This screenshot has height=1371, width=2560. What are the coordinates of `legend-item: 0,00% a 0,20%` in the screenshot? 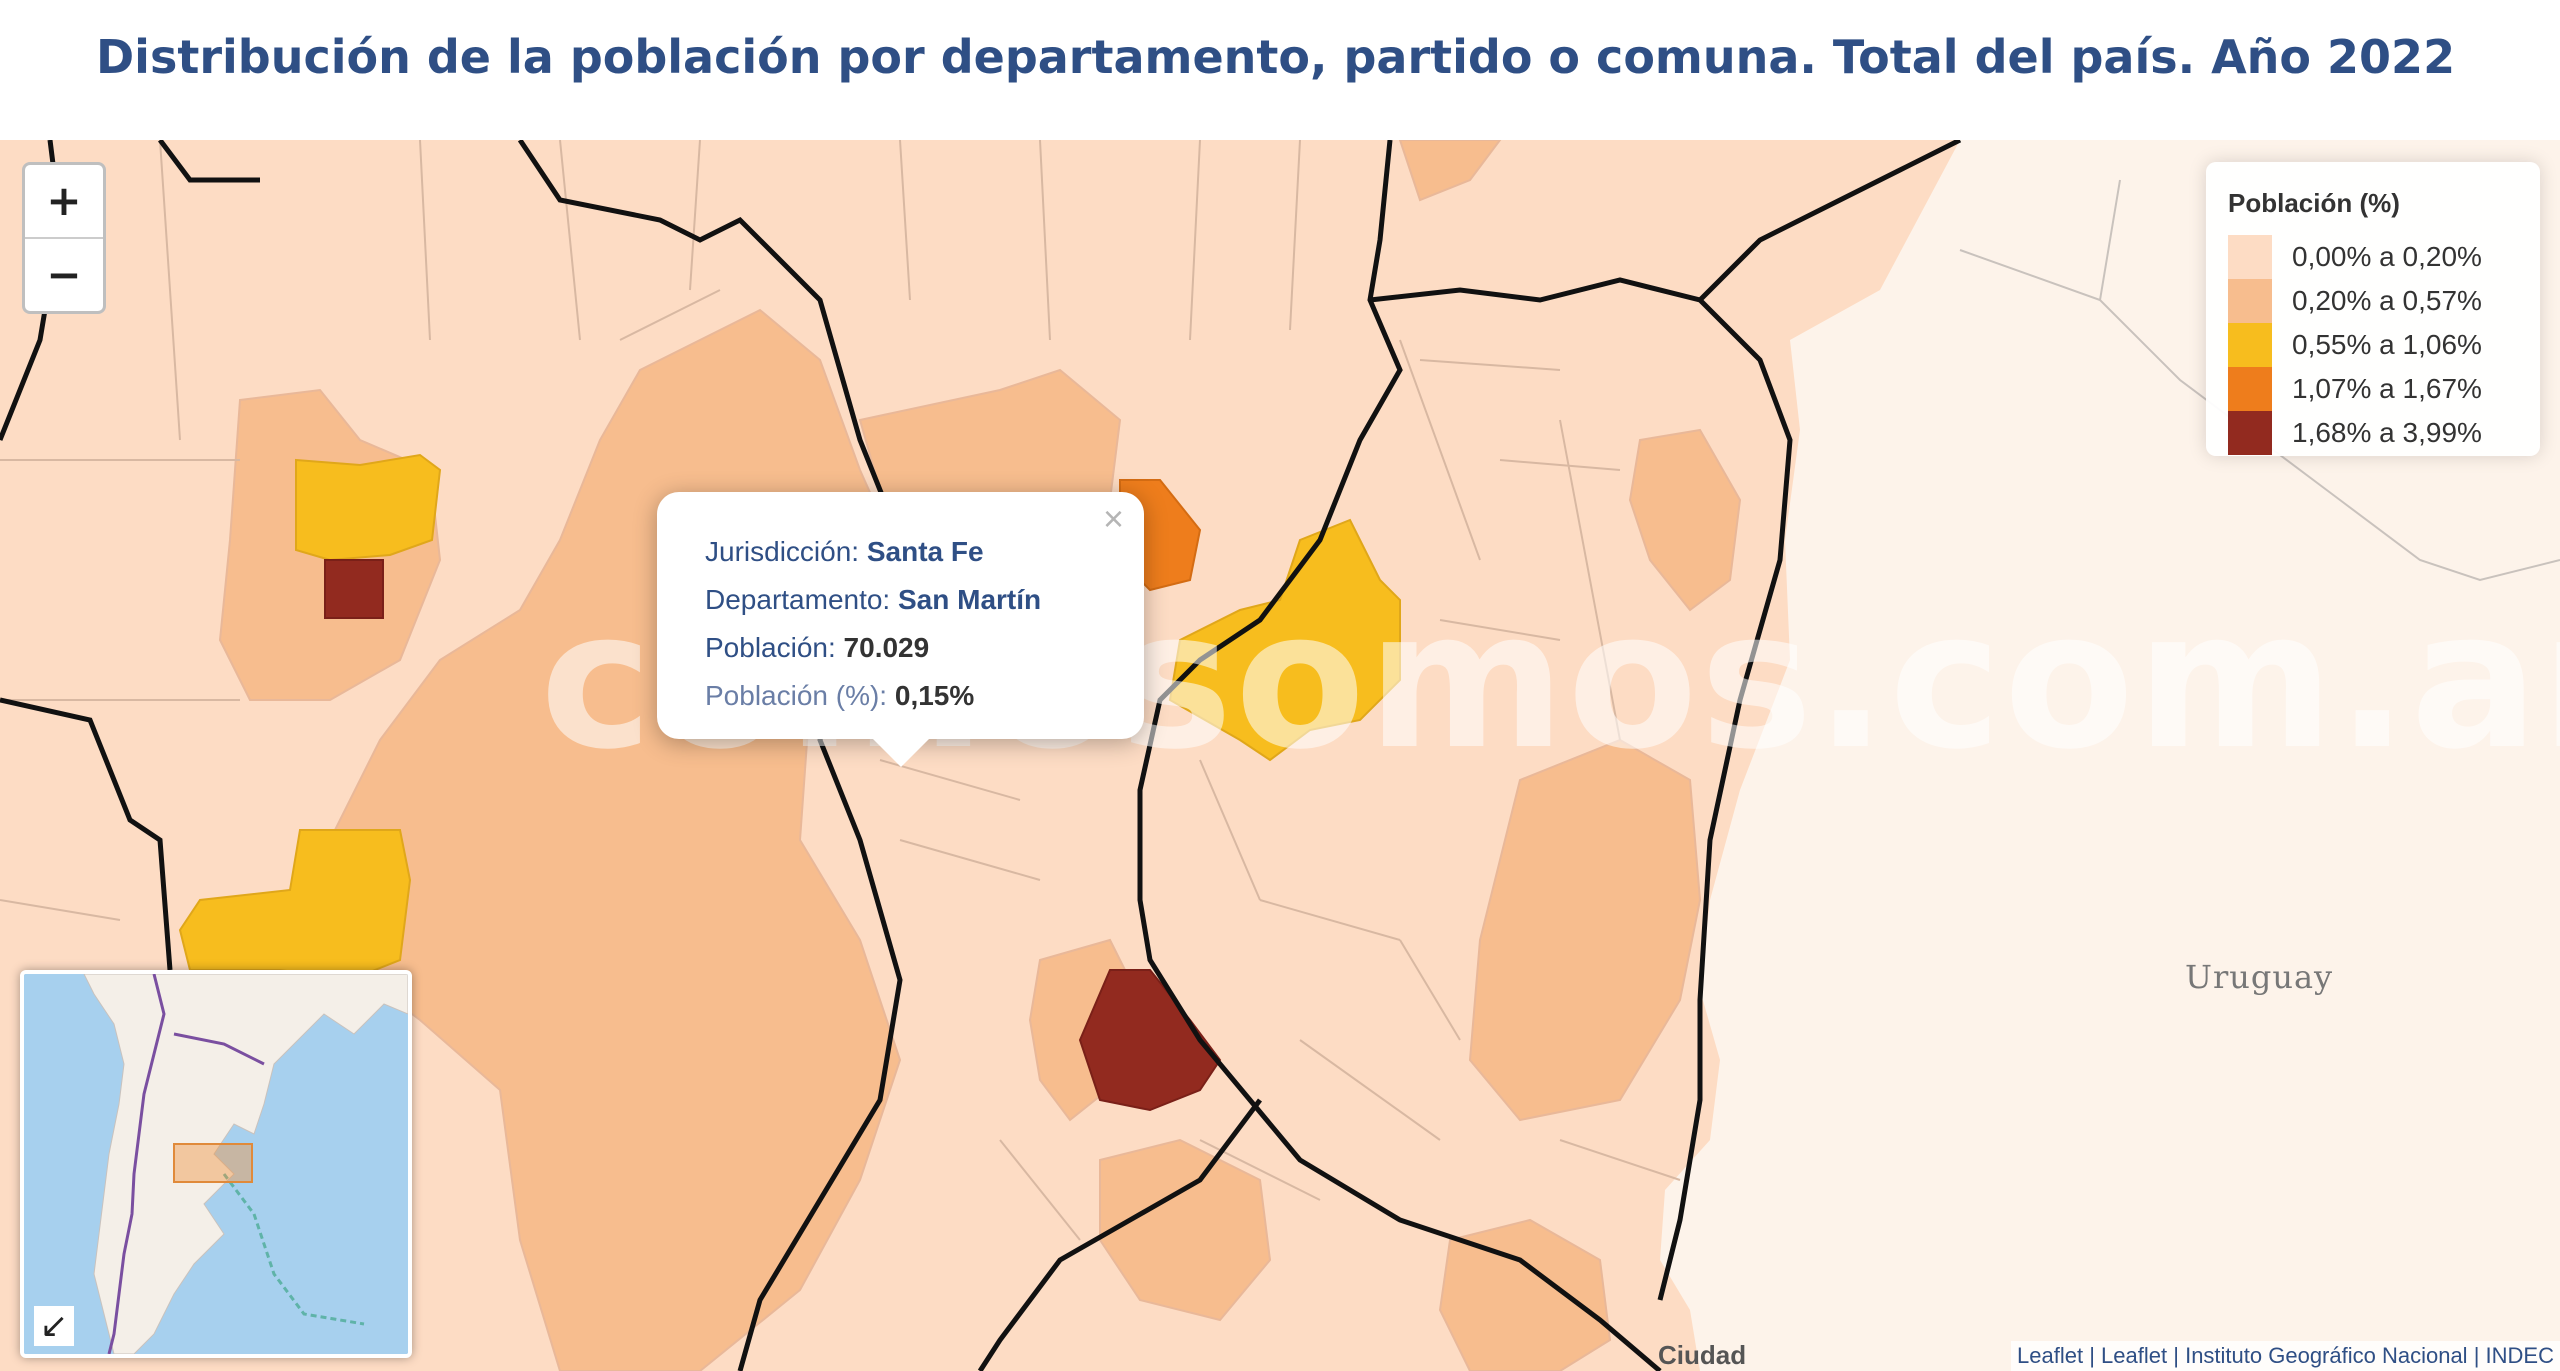 It's located at (2373, 257).